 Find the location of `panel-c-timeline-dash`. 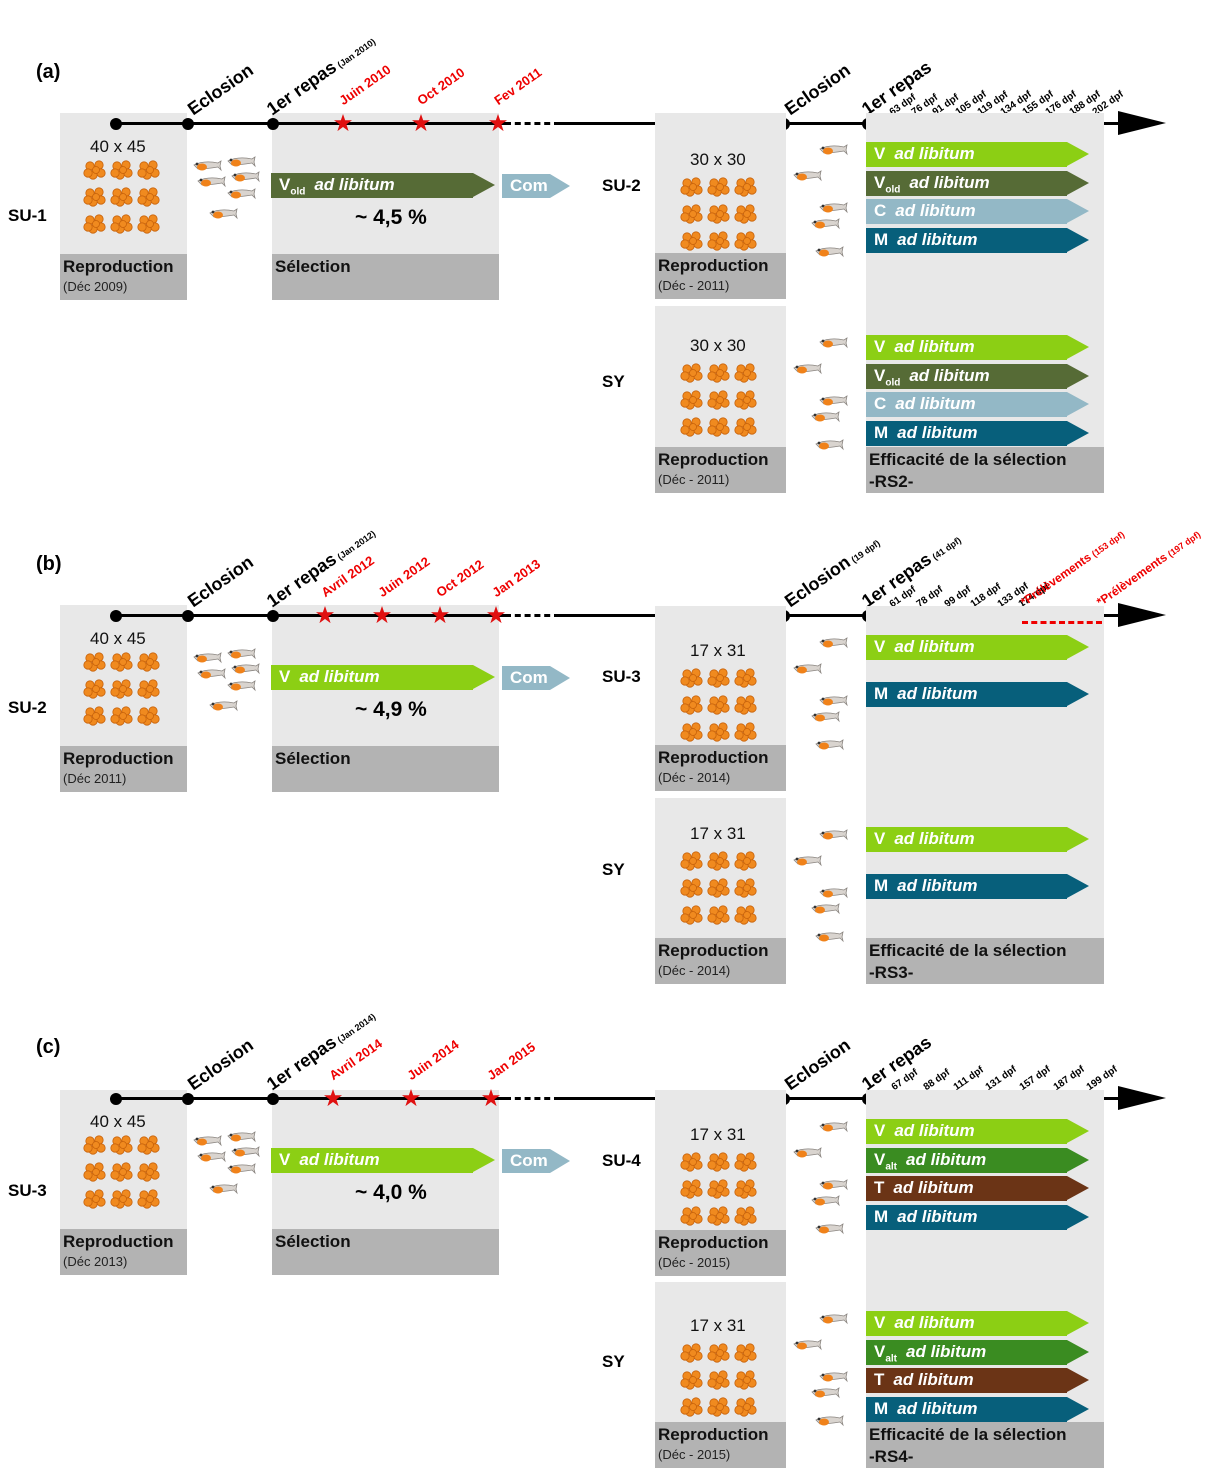

panel-c-timeline-dash is located at coordinates (532, 1098).